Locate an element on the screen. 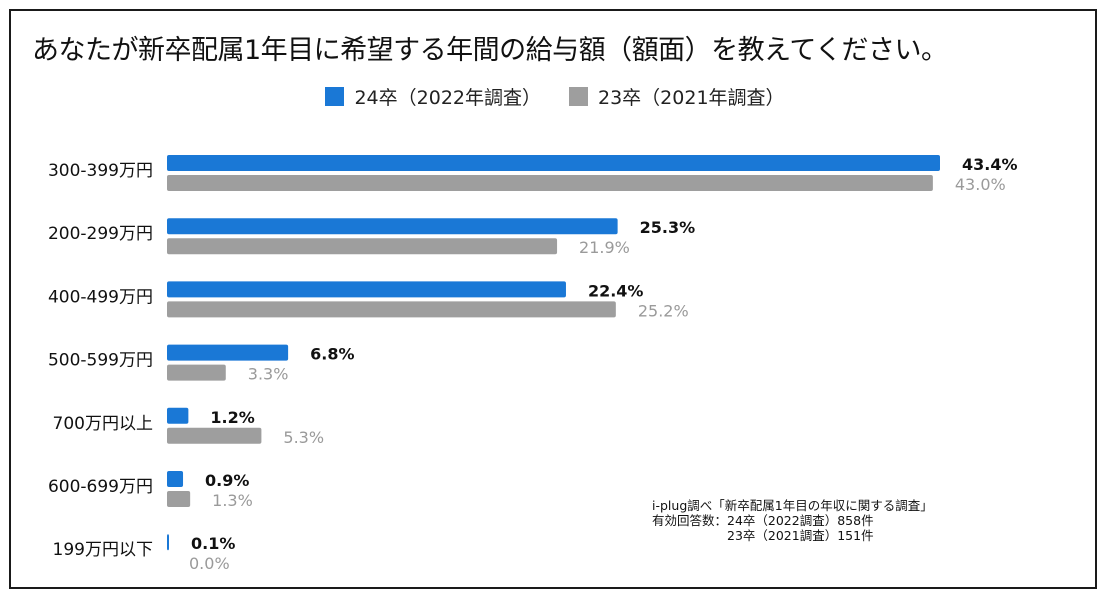  category-label: 600-699万円 is located at coordinates (100, 487).